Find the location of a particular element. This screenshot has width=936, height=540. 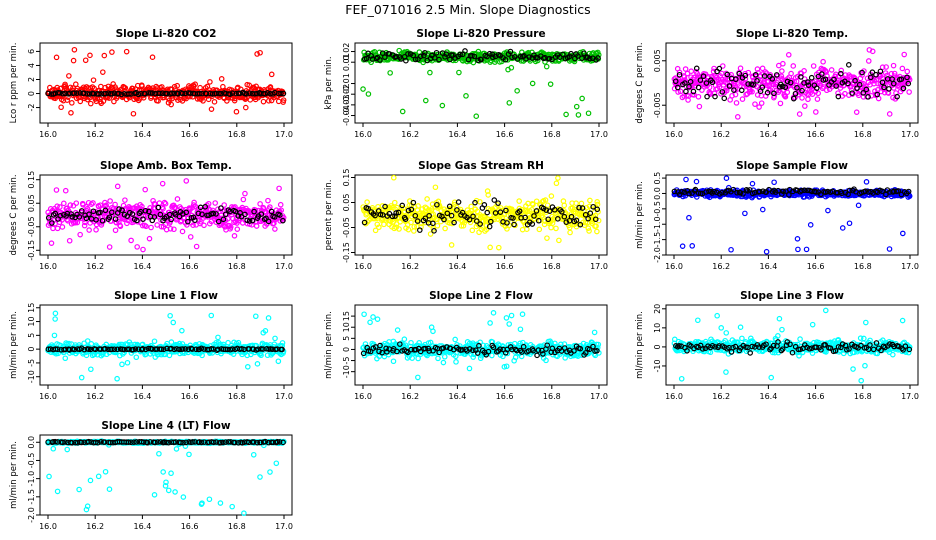

page-title: FEF_071016 2.5 Min. Slope Diagnostics is located at coordinates (468, 9).